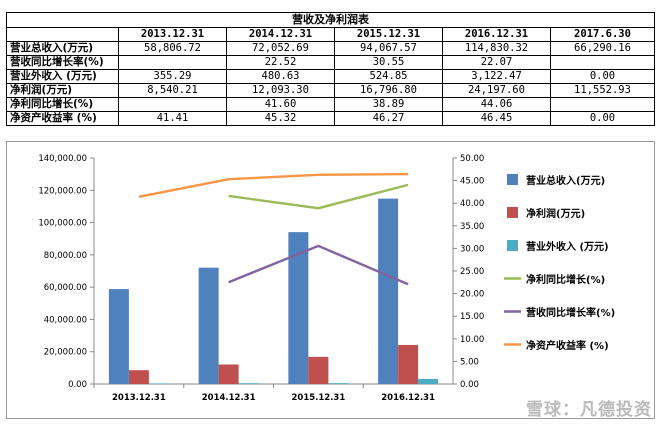 The width and height of the screenshot is (660, 424). Describe the element at coordinates (472, 272) in the screenshot. I see `right-tick-label: 25.00` at that location.